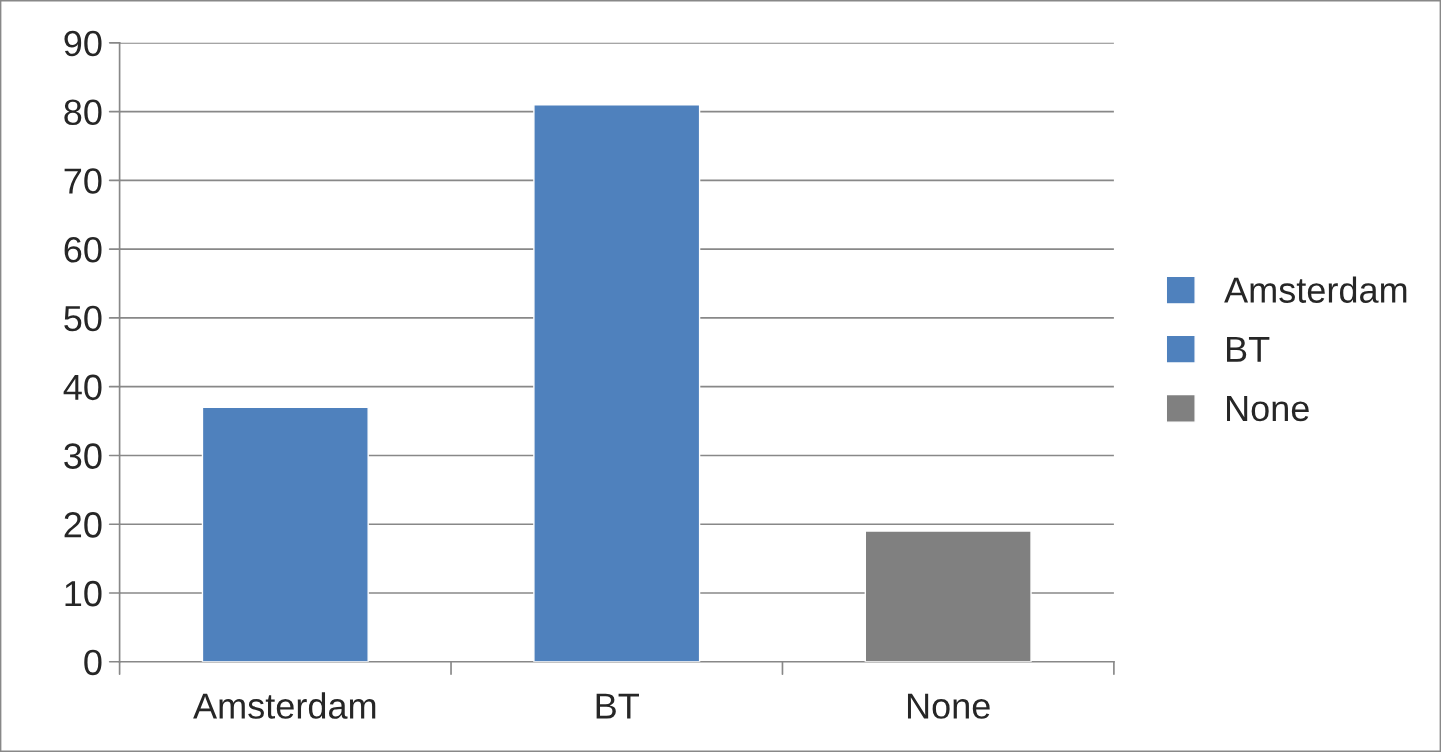  Describe the element at coordinates (1248, 349) in the screenshot. I see `legend-label: BT` at that location.